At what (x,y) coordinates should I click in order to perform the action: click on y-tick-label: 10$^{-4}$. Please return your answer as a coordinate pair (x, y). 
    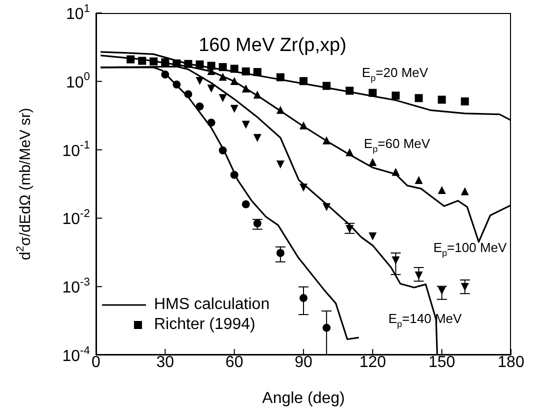
    Looking at the image, I should click on (76, 354).